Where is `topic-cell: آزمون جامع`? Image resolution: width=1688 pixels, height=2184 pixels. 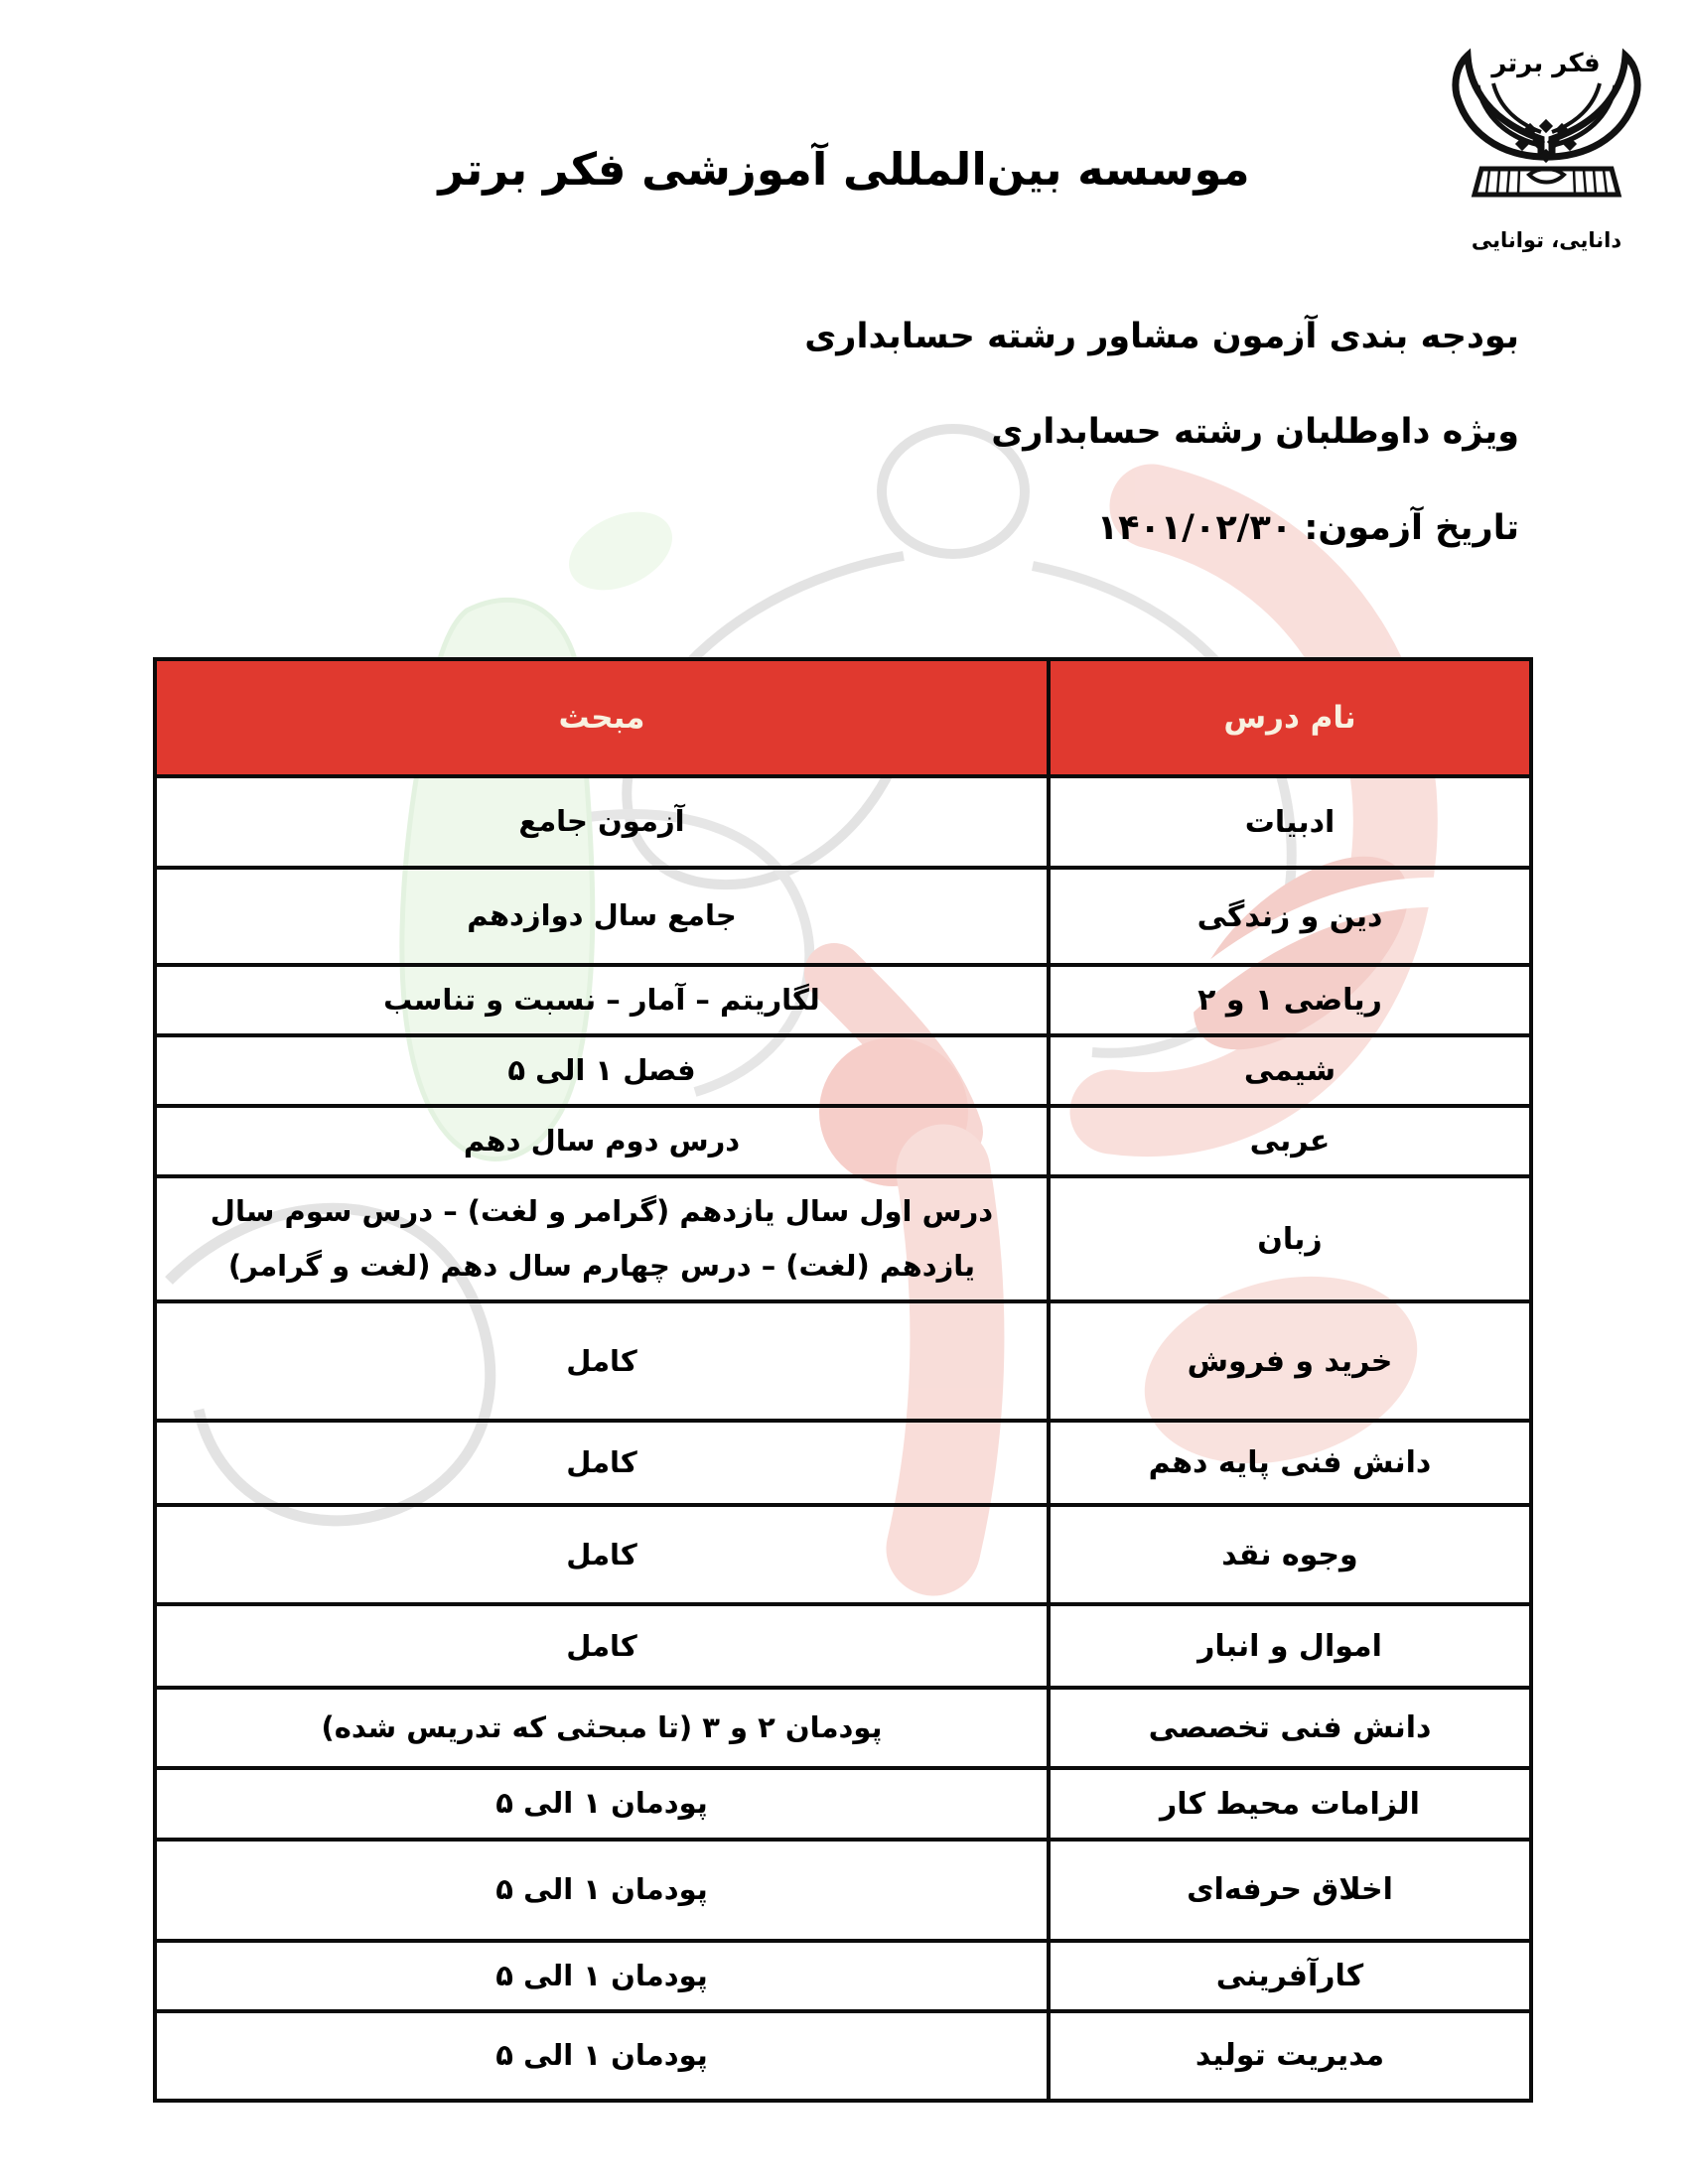
topic-cell: آزمون جامع is located at coordinates (602, 822).